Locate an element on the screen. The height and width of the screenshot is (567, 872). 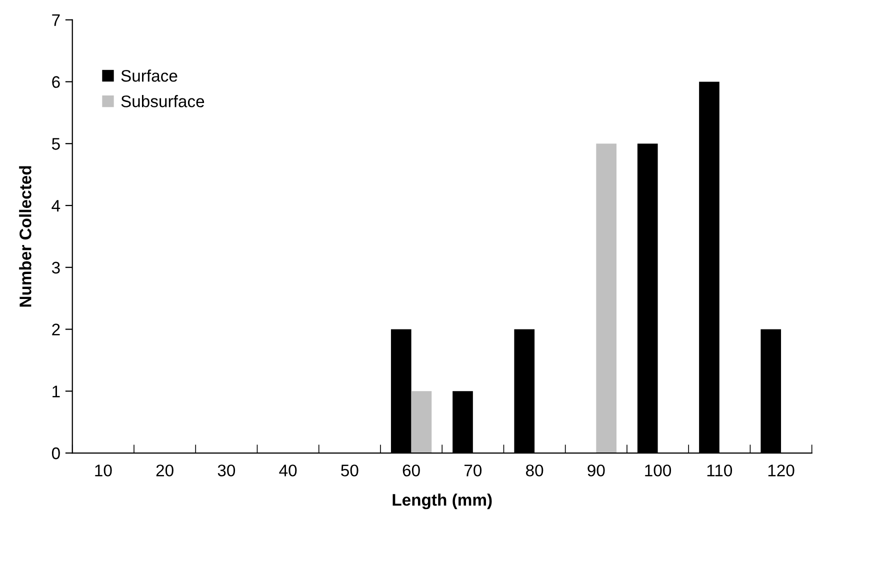
legend-label: Surface is located at coordinates (149, 76).